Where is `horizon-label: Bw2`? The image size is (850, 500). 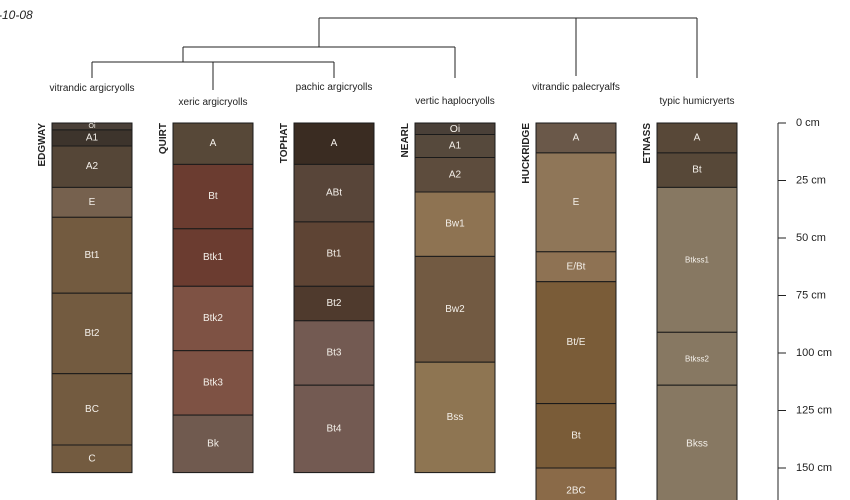 horizon-label: Bw2 is located at coordinates (455, 309).